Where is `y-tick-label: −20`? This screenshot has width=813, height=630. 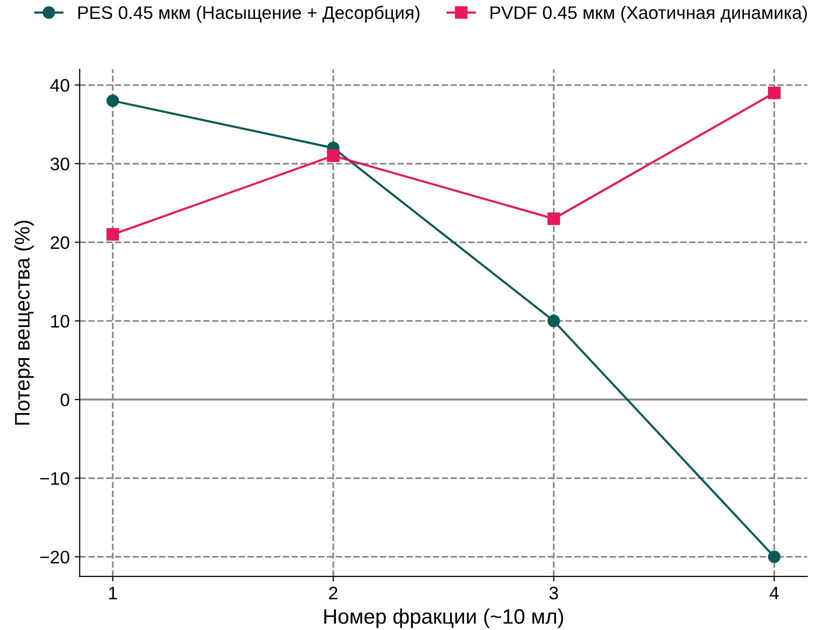 y-tick-label: −20 is located at coordinates (55, 557).